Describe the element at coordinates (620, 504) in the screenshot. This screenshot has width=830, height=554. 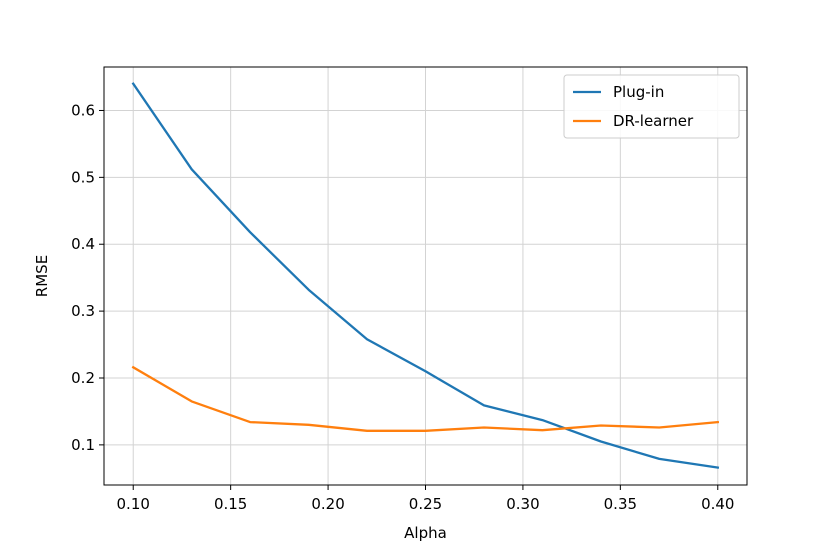
I see `x-tick-label: 0.35` at that location.